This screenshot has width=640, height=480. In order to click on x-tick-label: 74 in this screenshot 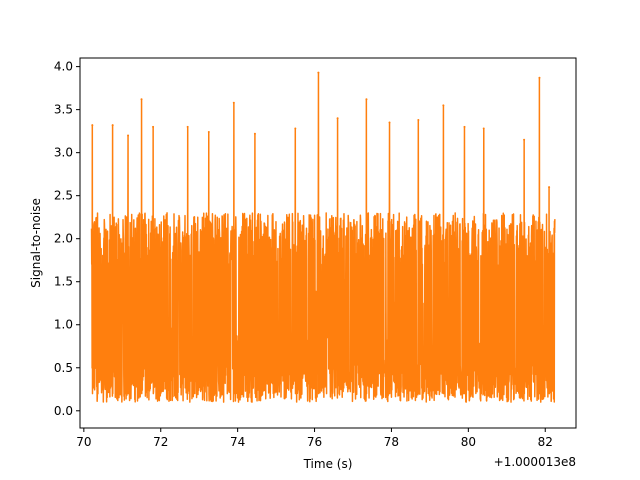, I will do `click(237, 442)`.